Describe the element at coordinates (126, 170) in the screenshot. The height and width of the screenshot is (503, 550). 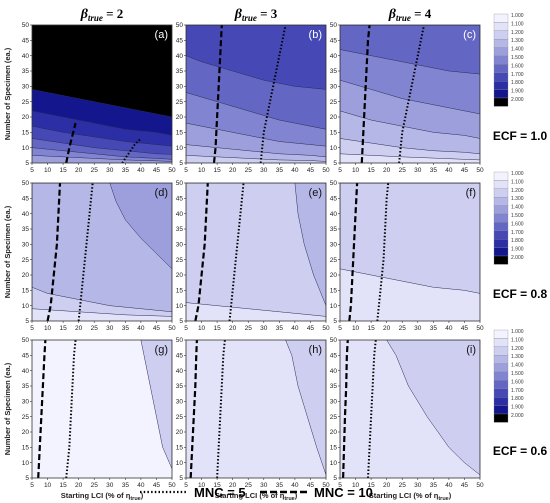
I see `panel-a-xtick-35: 35` at that location.